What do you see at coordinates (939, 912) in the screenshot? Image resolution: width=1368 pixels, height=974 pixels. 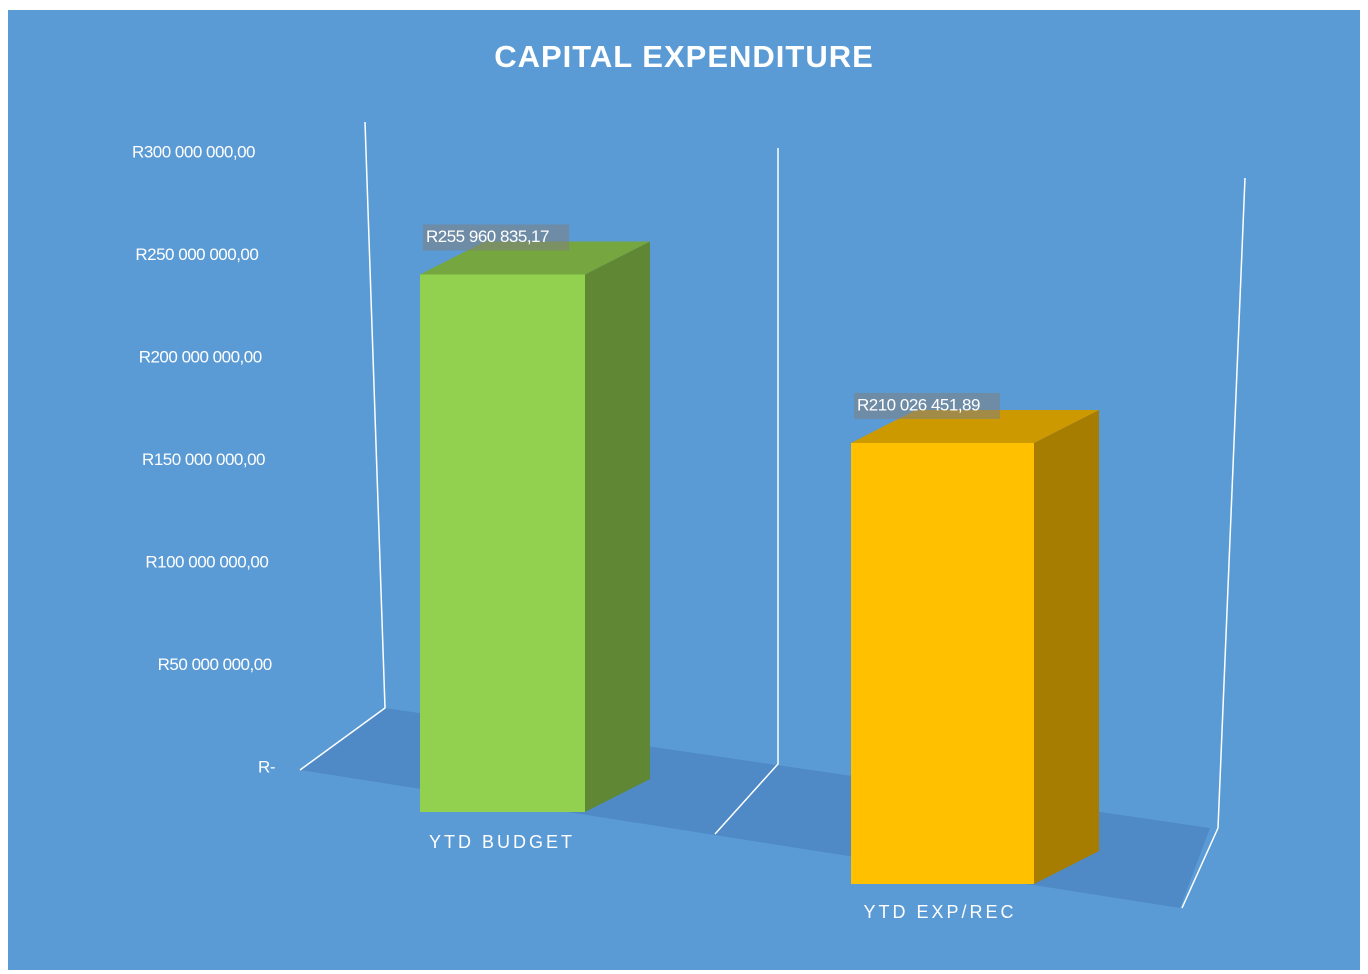 I see `x-tick-label: YTD EXP/REC` at bounding box center [939, 912].